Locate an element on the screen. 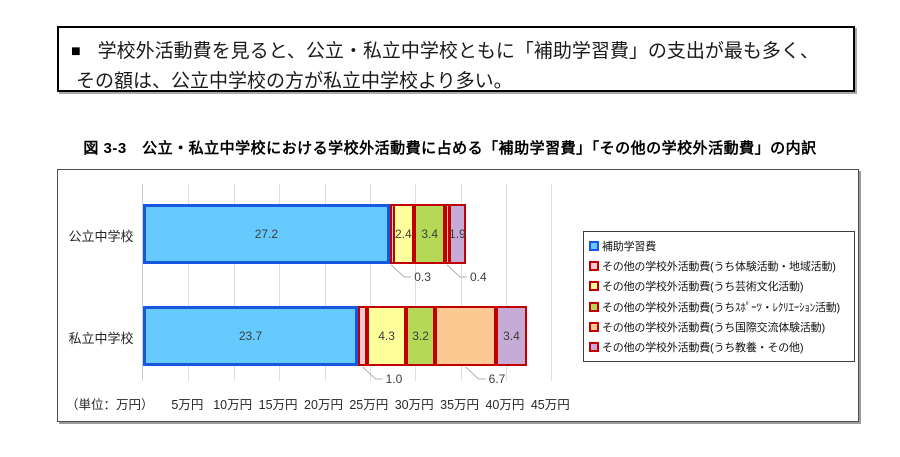  legend-item: その他の学校外活動費(うち芸術文化活動) is located at coordinates (720, 286).